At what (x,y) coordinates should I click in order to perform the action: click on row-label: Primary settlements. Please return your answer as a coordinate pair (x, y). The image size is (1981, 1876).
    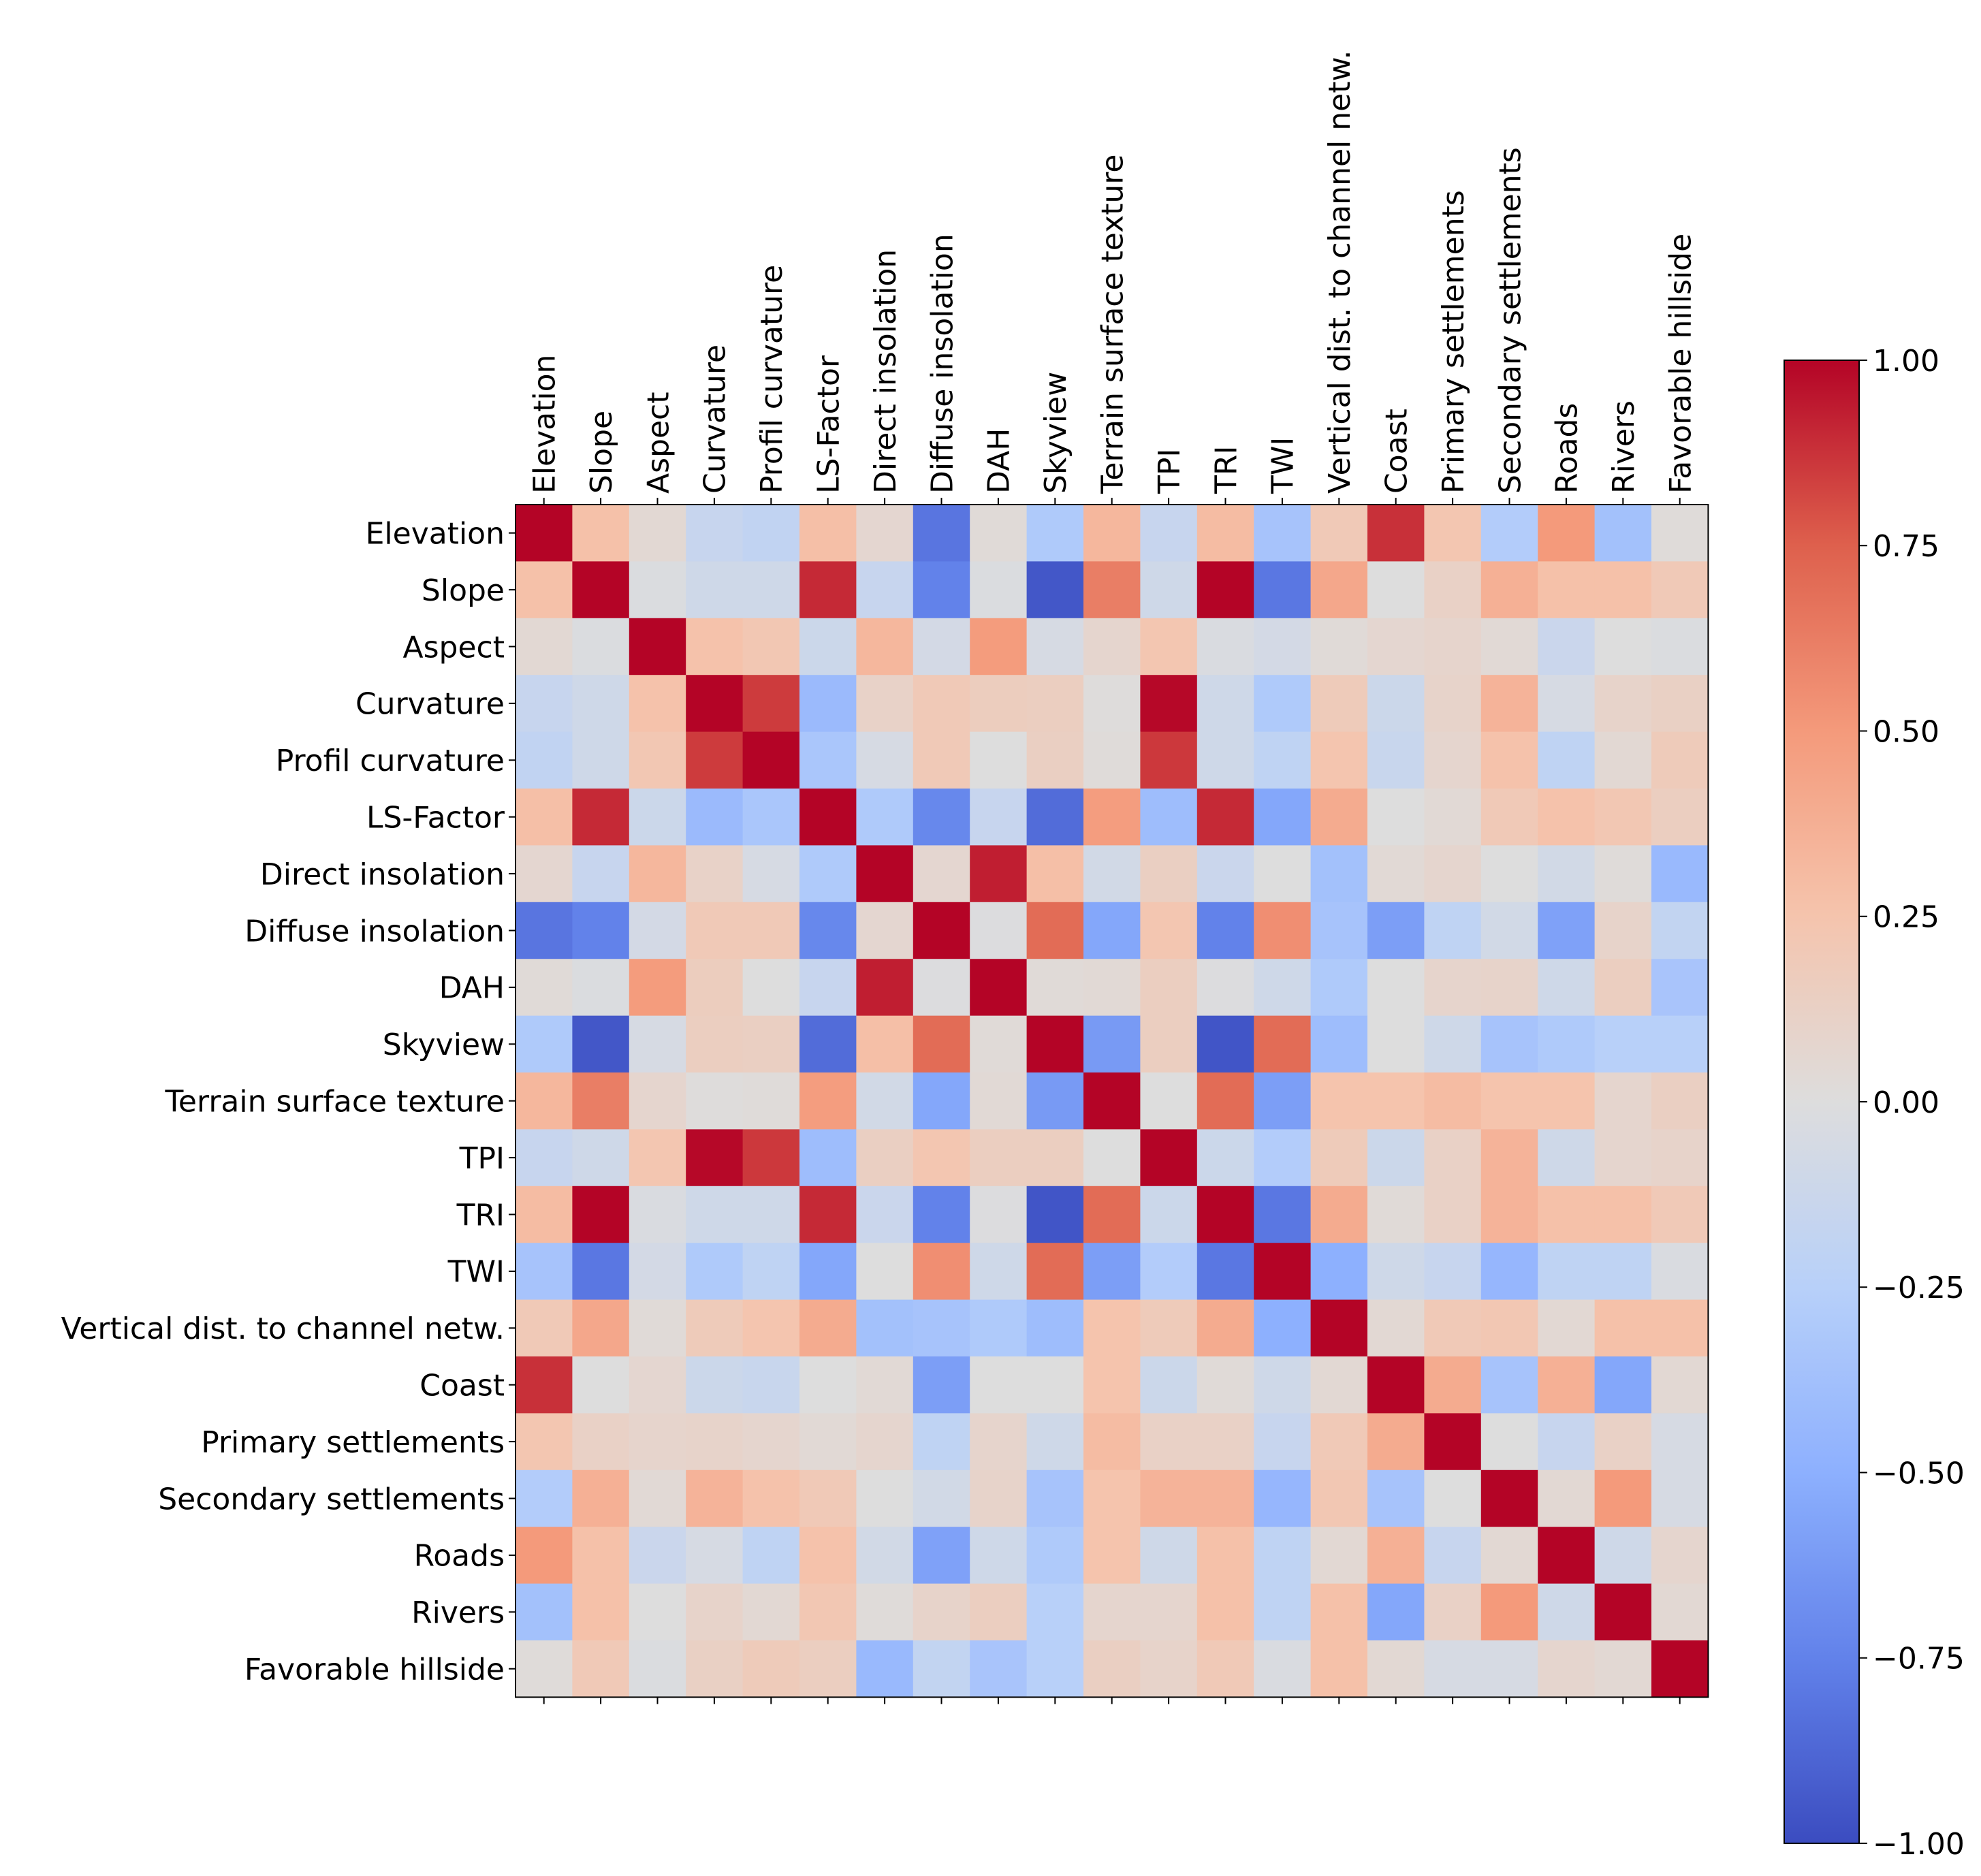
    Looking at the image, I should click on (353, 1442).